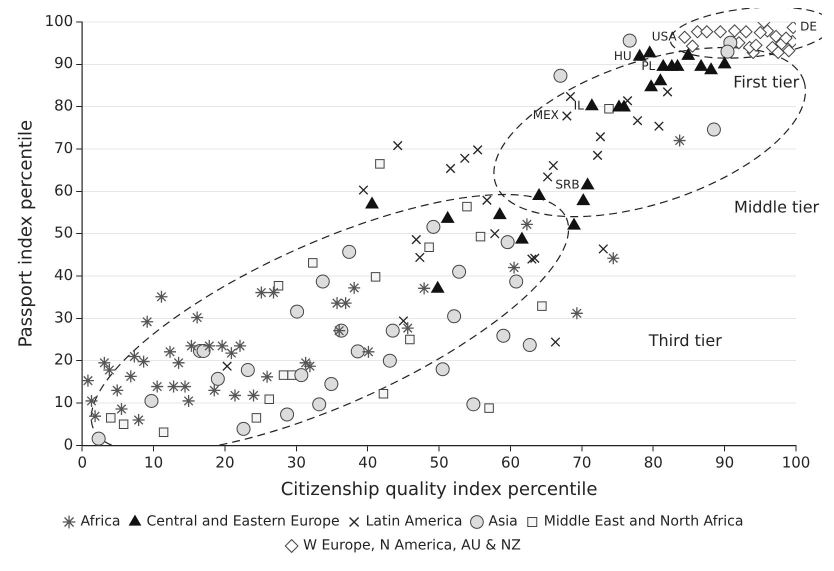  Describe the element at coordinates (439, 489) in the screenshot. I see `x-axis-title: Citizenship quality index percentile` at that location.